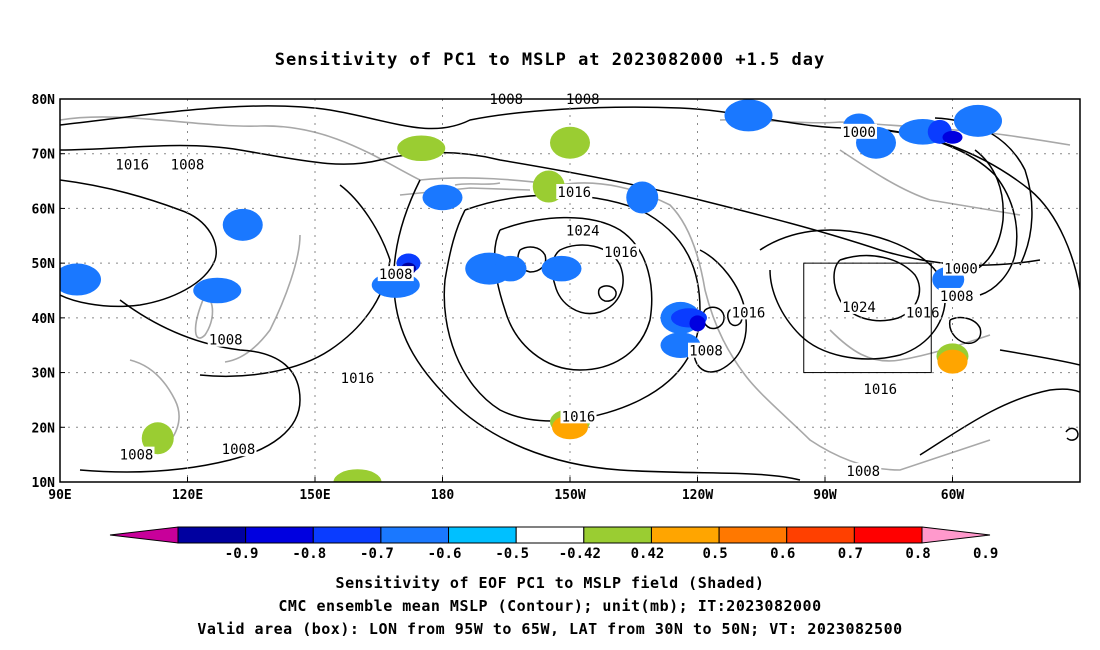  Describe the element at coordinates (697, 495) in the screenshot. I see `lon-tick-label: 120W` at that location.